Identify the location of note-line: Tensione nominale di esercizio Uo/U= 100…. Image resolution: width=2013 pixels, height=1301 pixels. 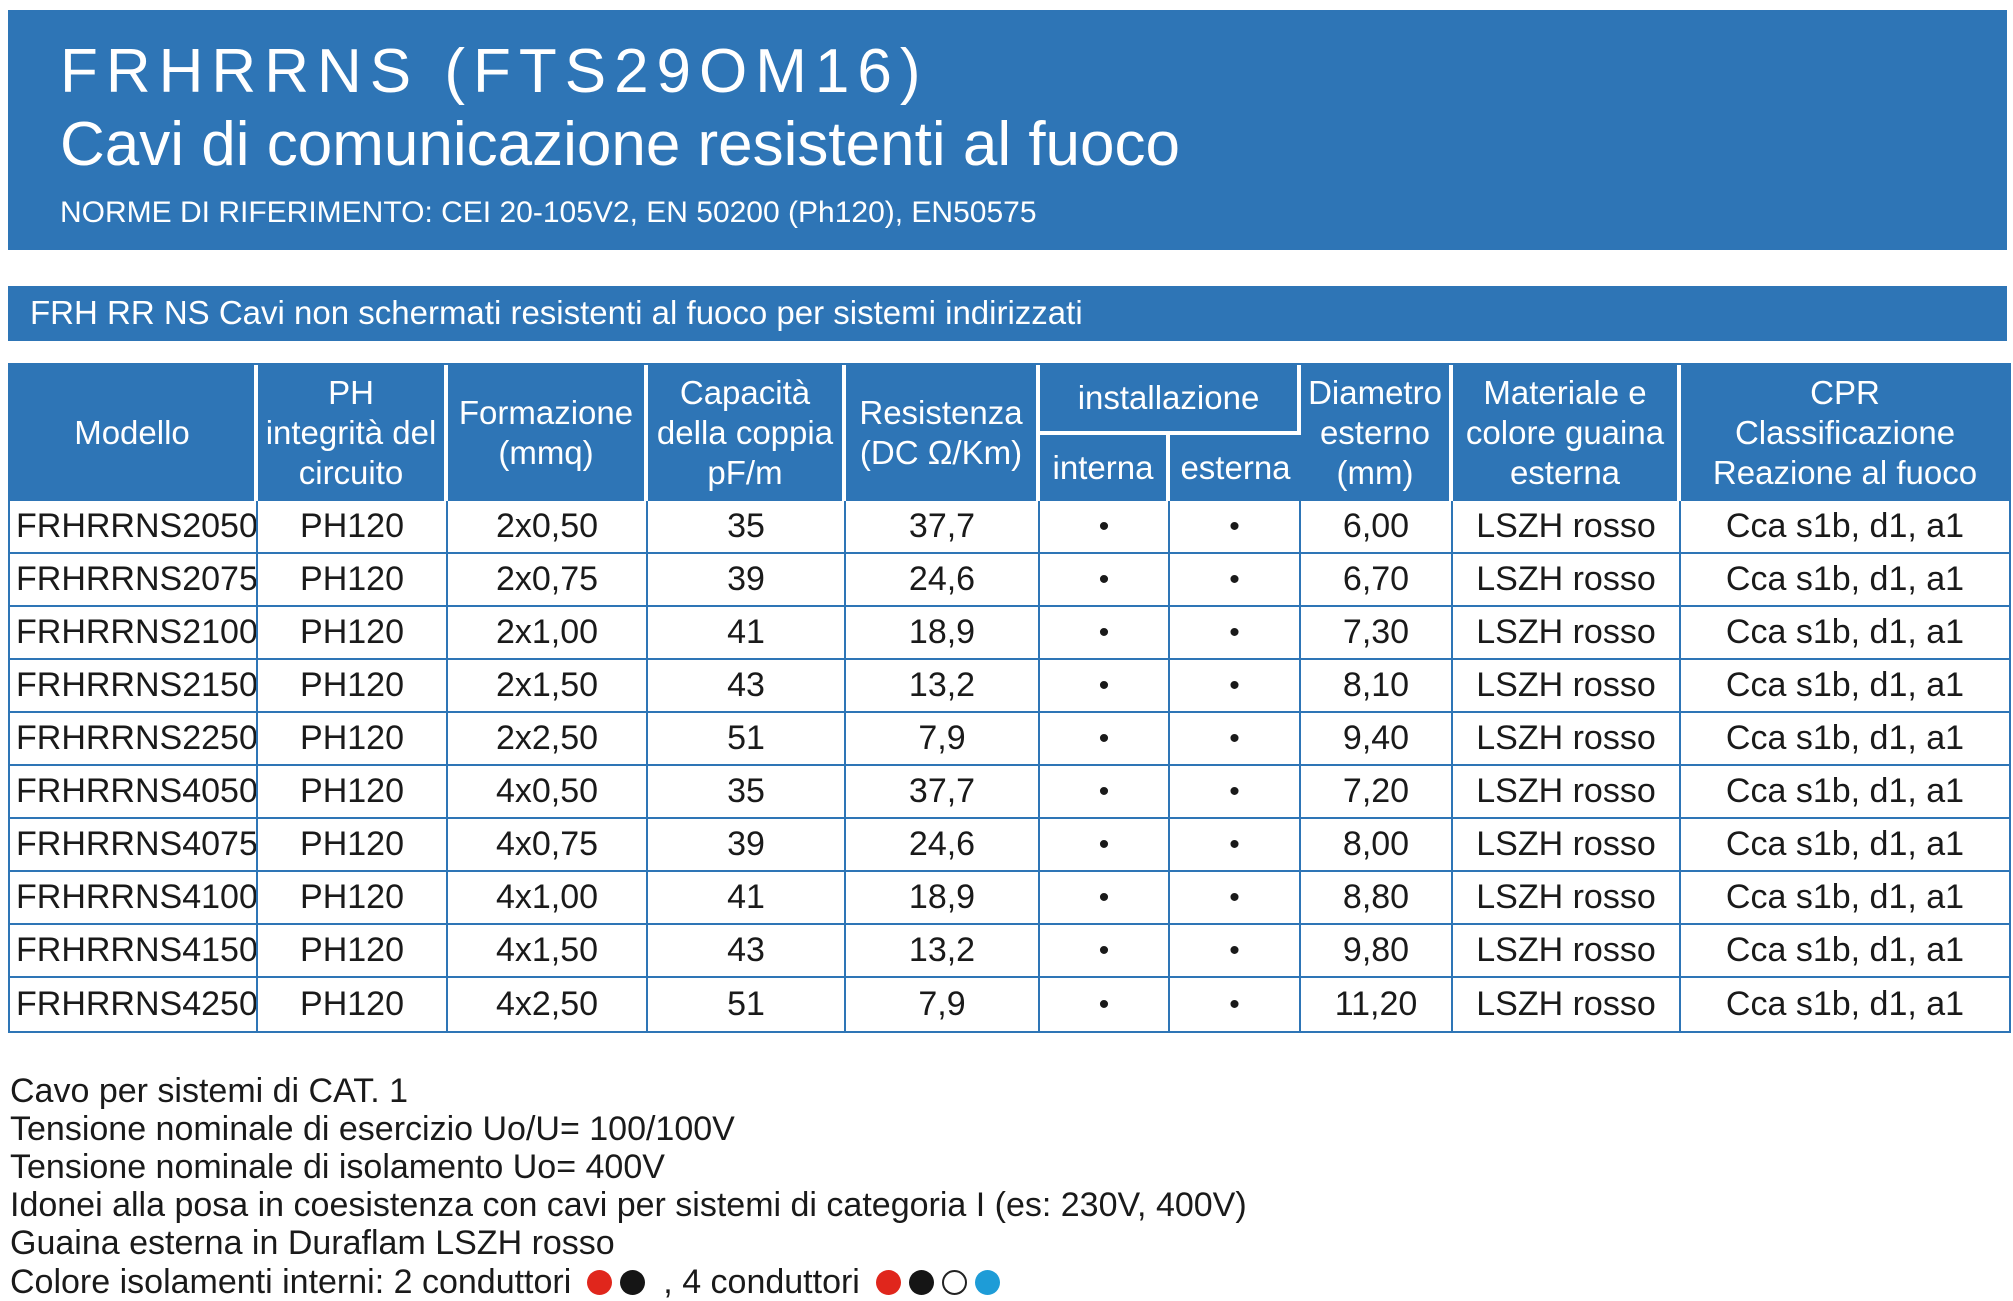
(372, 1129).